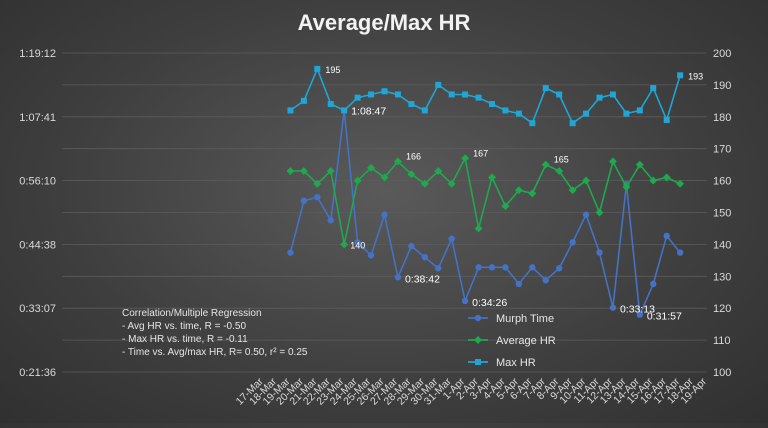 The height and width of the screenshot is (428, 768). I want to click on legend-label: Max HR, so click(516, 363).